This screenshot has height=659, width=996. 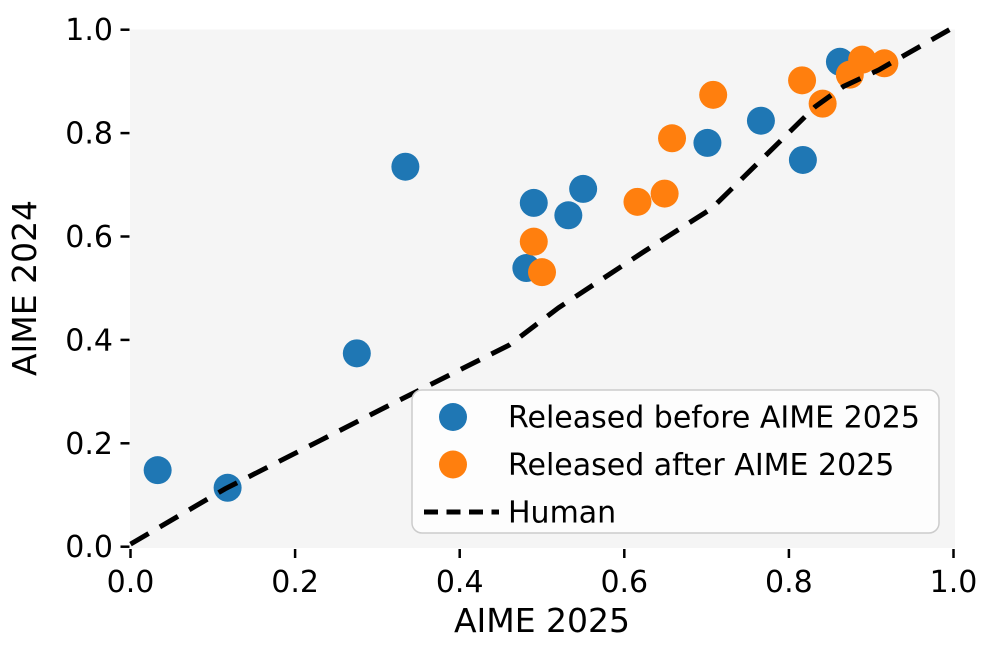 What do you see at coordinates (954, 582) in the screenshot?
I see `x-tick-label: 1.0` at bounding box center [954, 582].